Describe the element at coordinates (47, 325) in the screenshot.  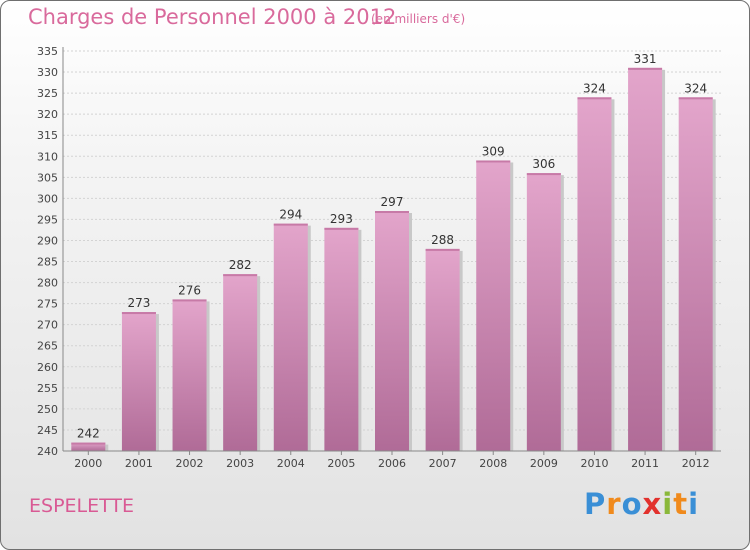
I see `y-tick-label: 270` at that location.